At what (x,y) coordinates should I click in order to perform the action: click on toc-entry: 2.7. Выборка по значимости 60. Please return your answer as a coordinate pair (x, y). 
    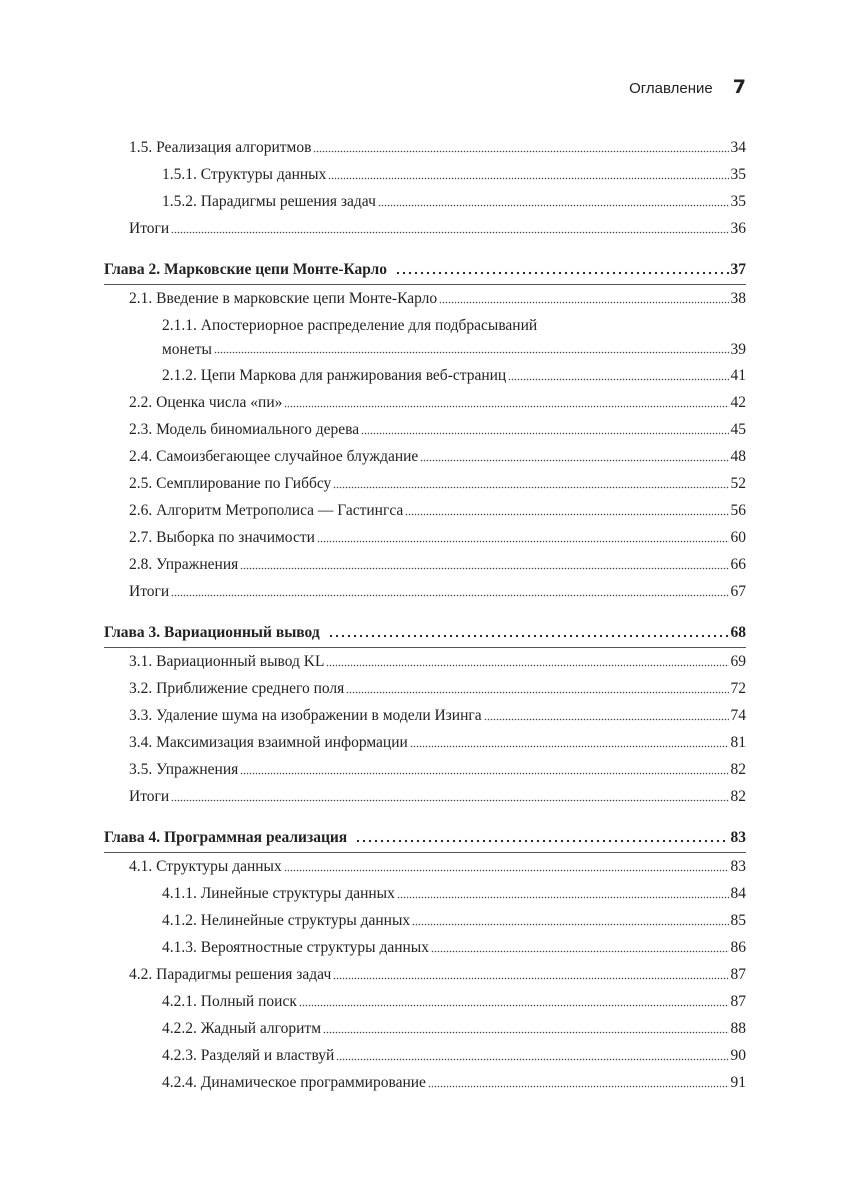
    Looking at the image, I should click on (425, 537).